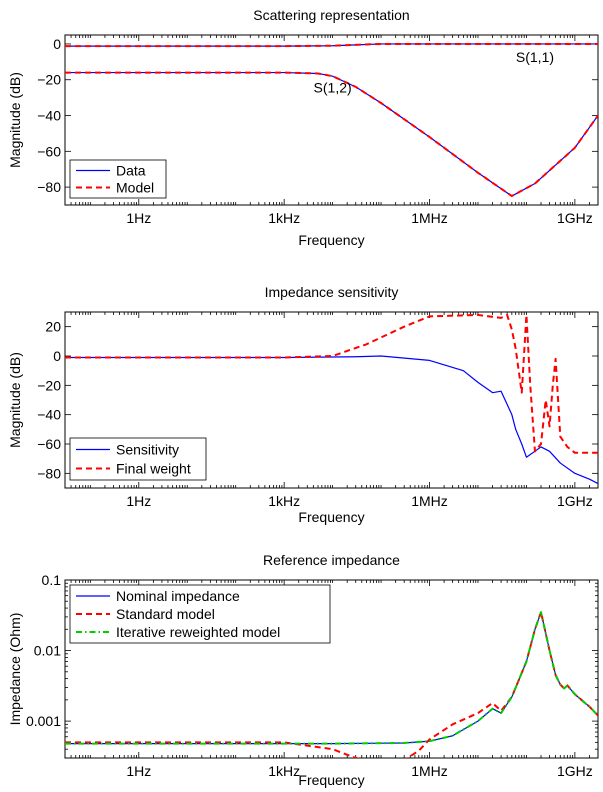 The width and height of the screenshot is (603, 792). Describe the element at coordinates (331, 45) in the screenshot. I see `series-line-s11-model` at that location.